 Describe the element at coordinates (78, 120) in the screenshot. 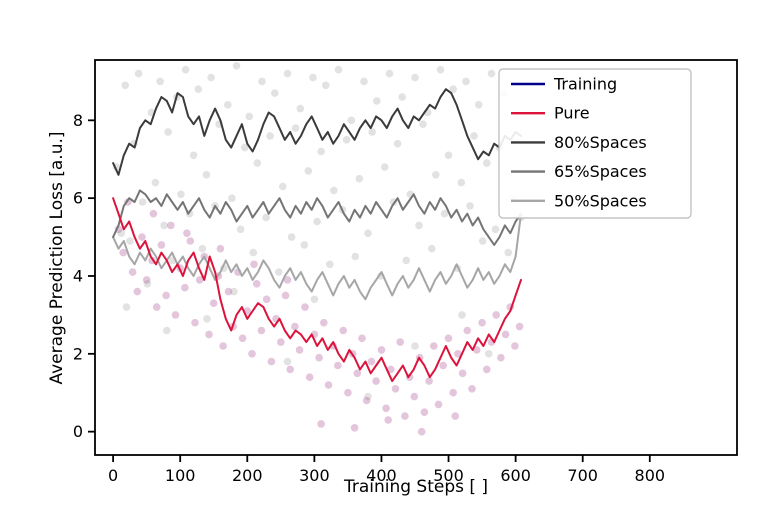

I see `y-tick-label: 8` at that location.